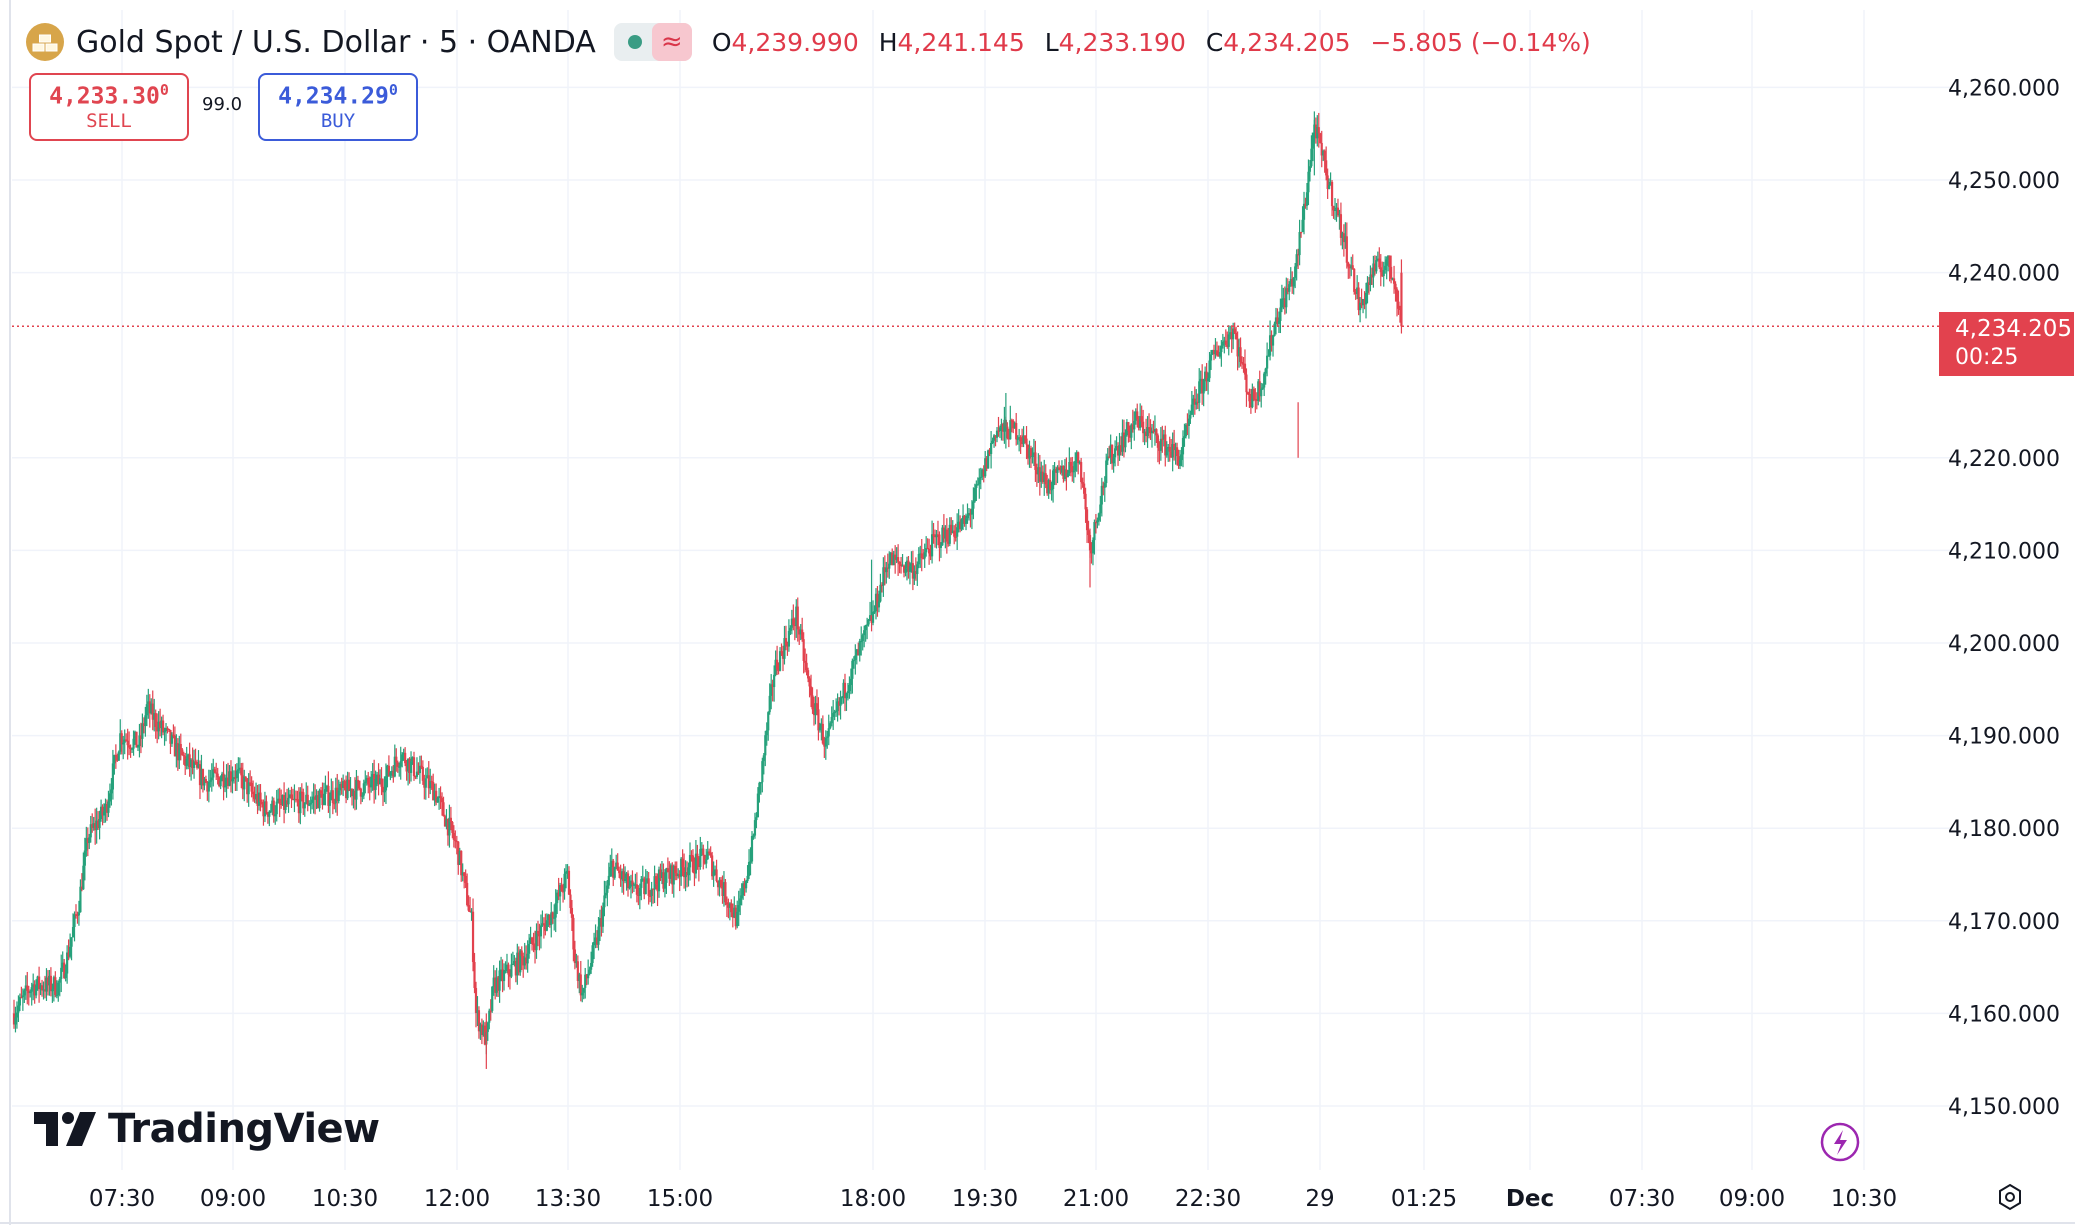 The image size is (2075, 1229). What do you see at coordinates (207, 1129) in the screenshot?
I see `tradingview-logo: TradingView` at bounding box center [207, 1129].